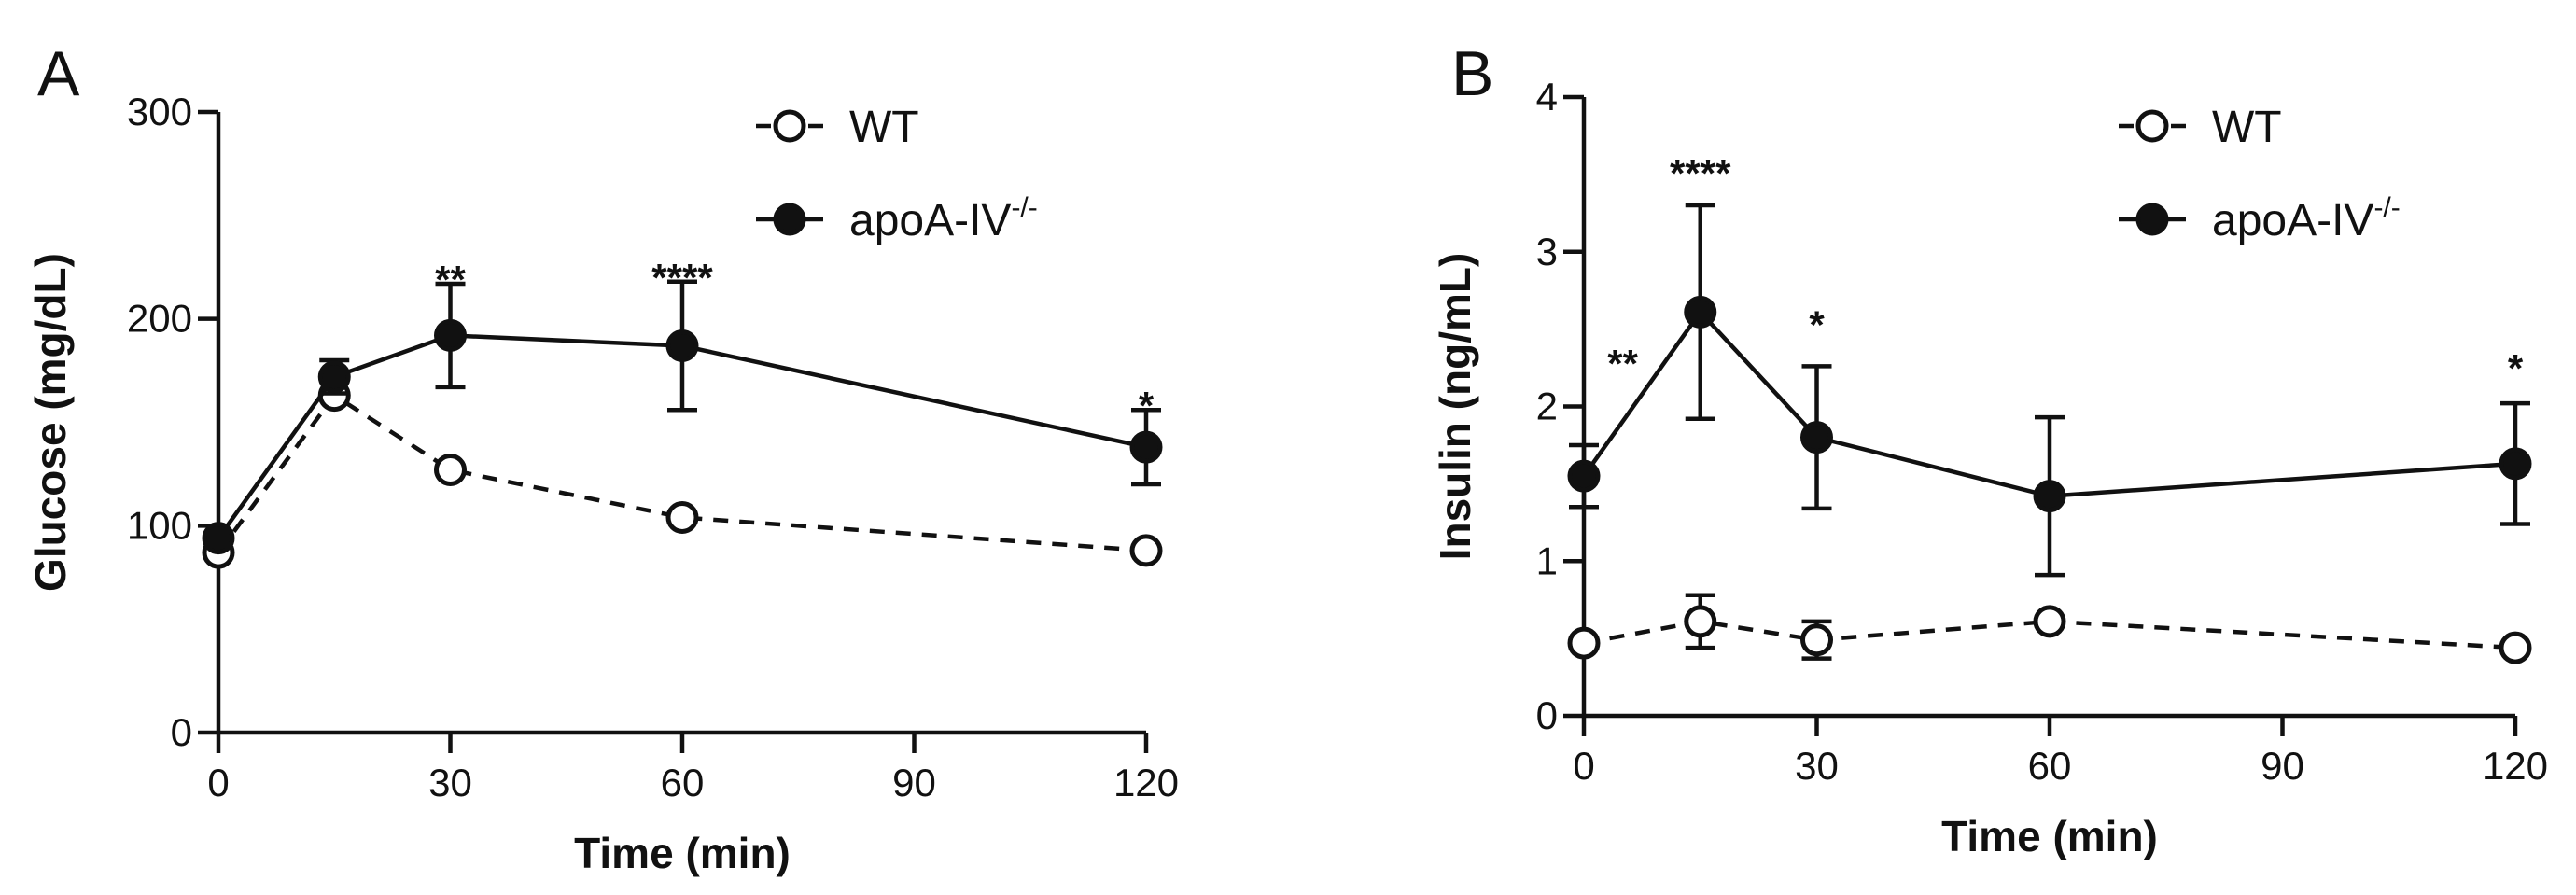 The height and width of the screenshot is (895, 2576). I want to click on panel-a-x-tick-label: 90, so click(914, 782).